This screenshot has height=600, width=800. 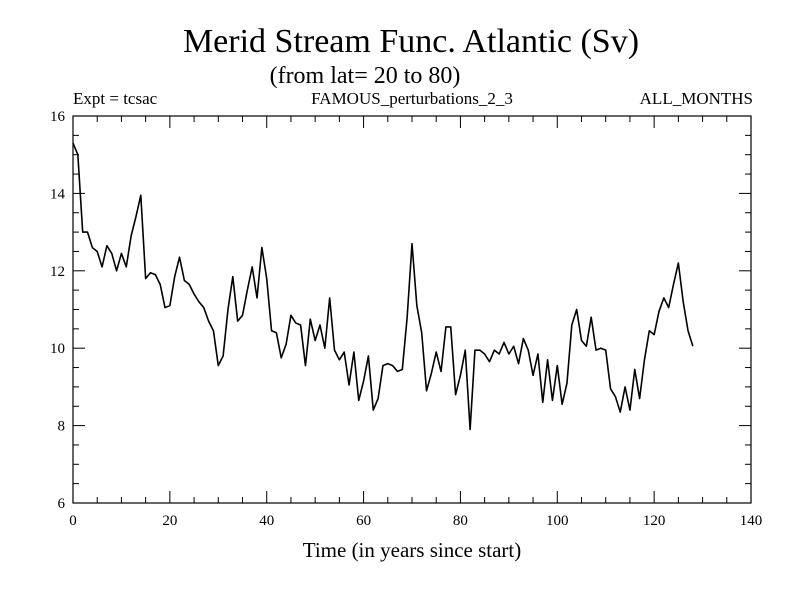 I want to click on y-tick-label: 10, so click(x=57, y=349).